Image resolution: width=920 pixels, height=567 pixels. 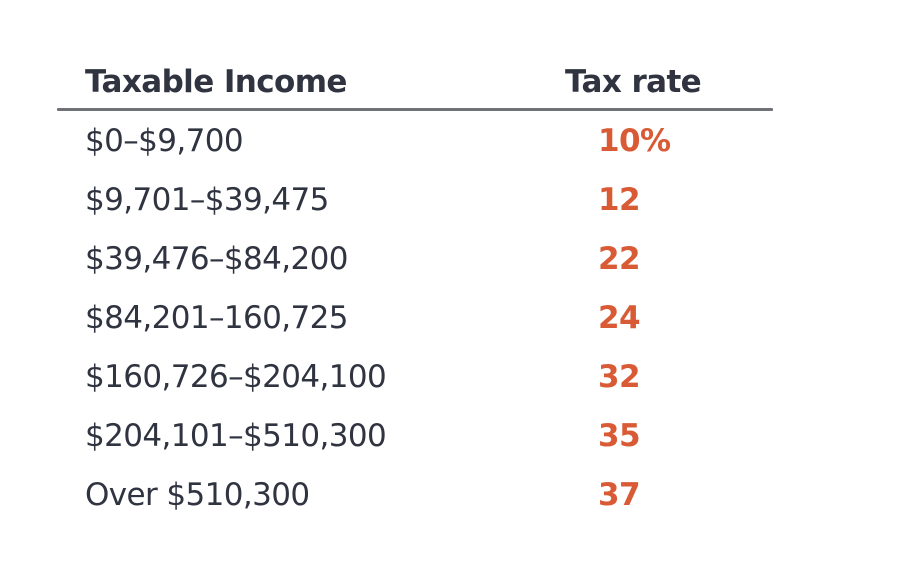 I want to click on income-range: $204,101–$510,300, so click(x=236, y=435).